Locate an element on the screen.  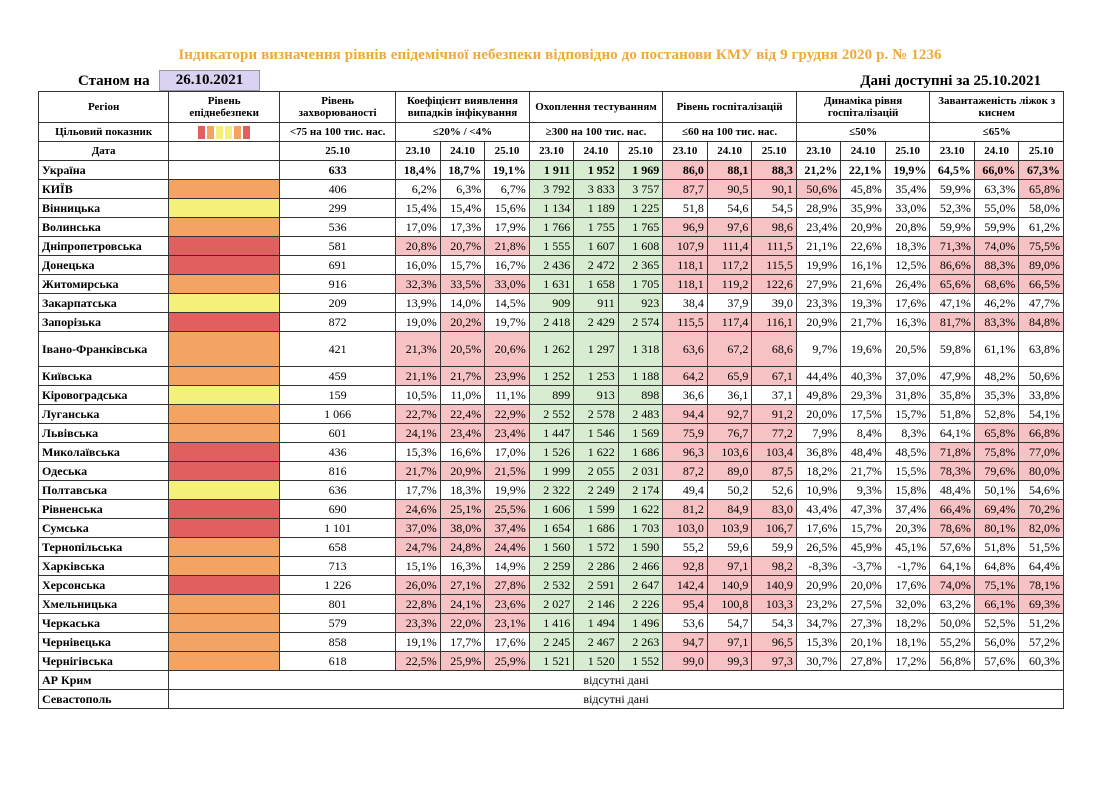
testing-value: 2 472 is located at coordinates (596, 265).